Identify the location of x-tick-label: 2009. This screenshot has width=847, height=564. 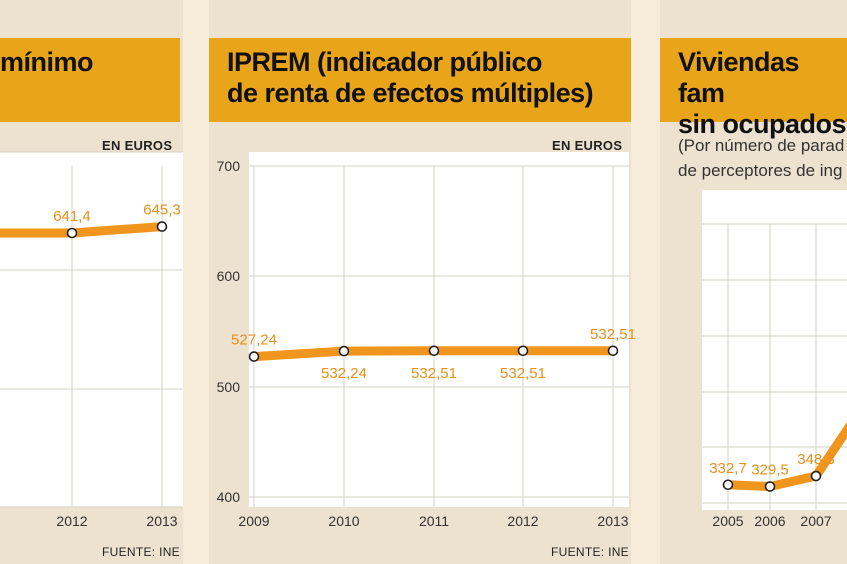
(253, 521).